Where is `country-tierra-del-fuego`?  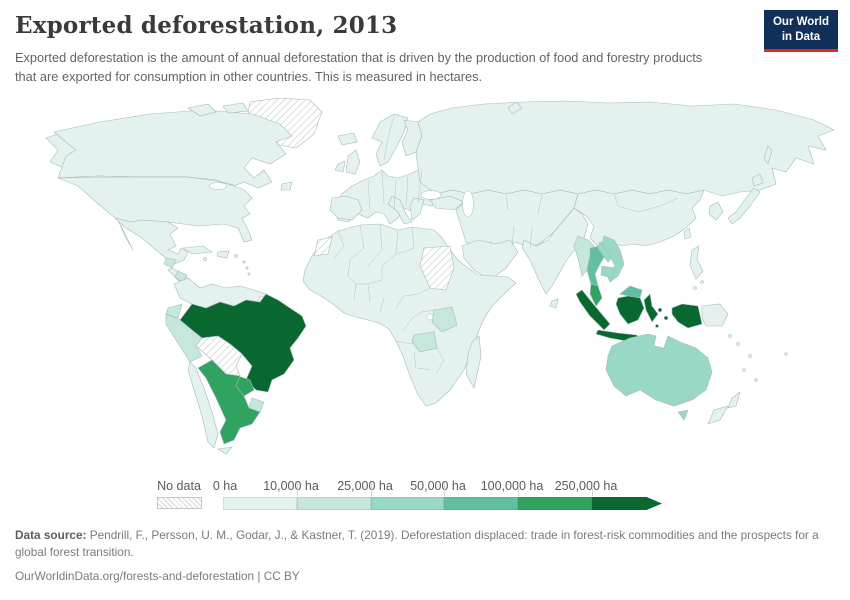 country-tierra-del-fuego is located at coordinates (225, 450).